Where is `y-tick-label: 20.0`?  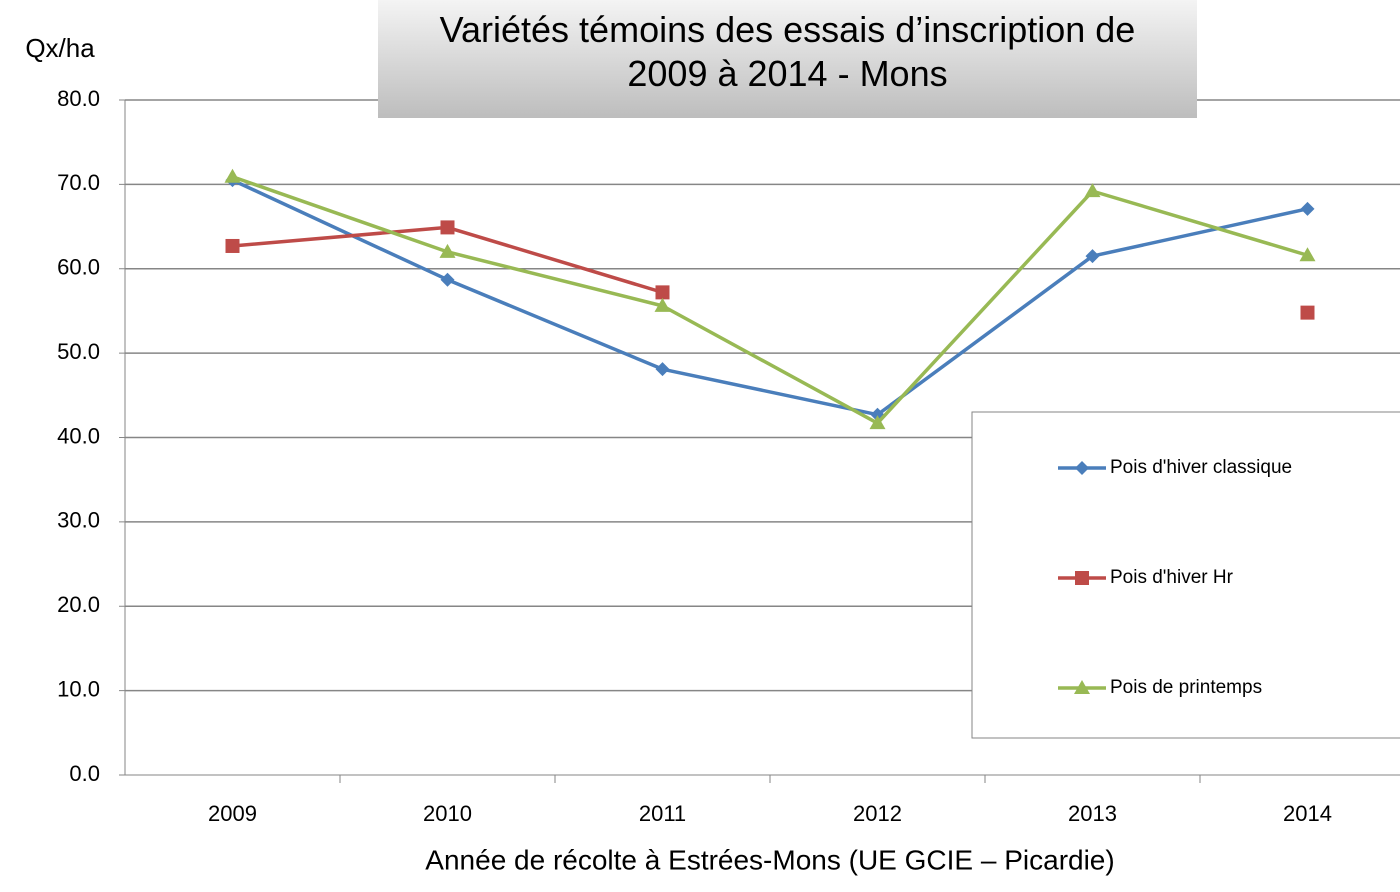 y-tick-label: 20.0 is located at coordinates (78, 604).